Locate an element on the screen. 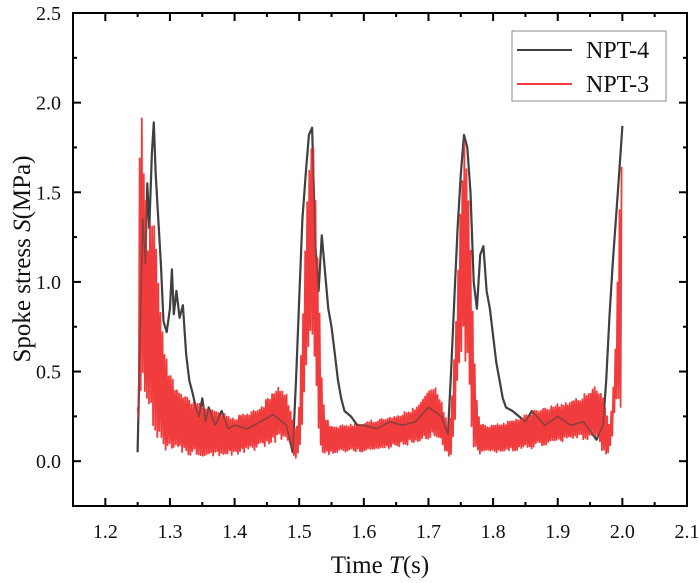 This screenshot has height=583, width=700. y-tick-label: 2.5 is located at coordinates (48, 14).